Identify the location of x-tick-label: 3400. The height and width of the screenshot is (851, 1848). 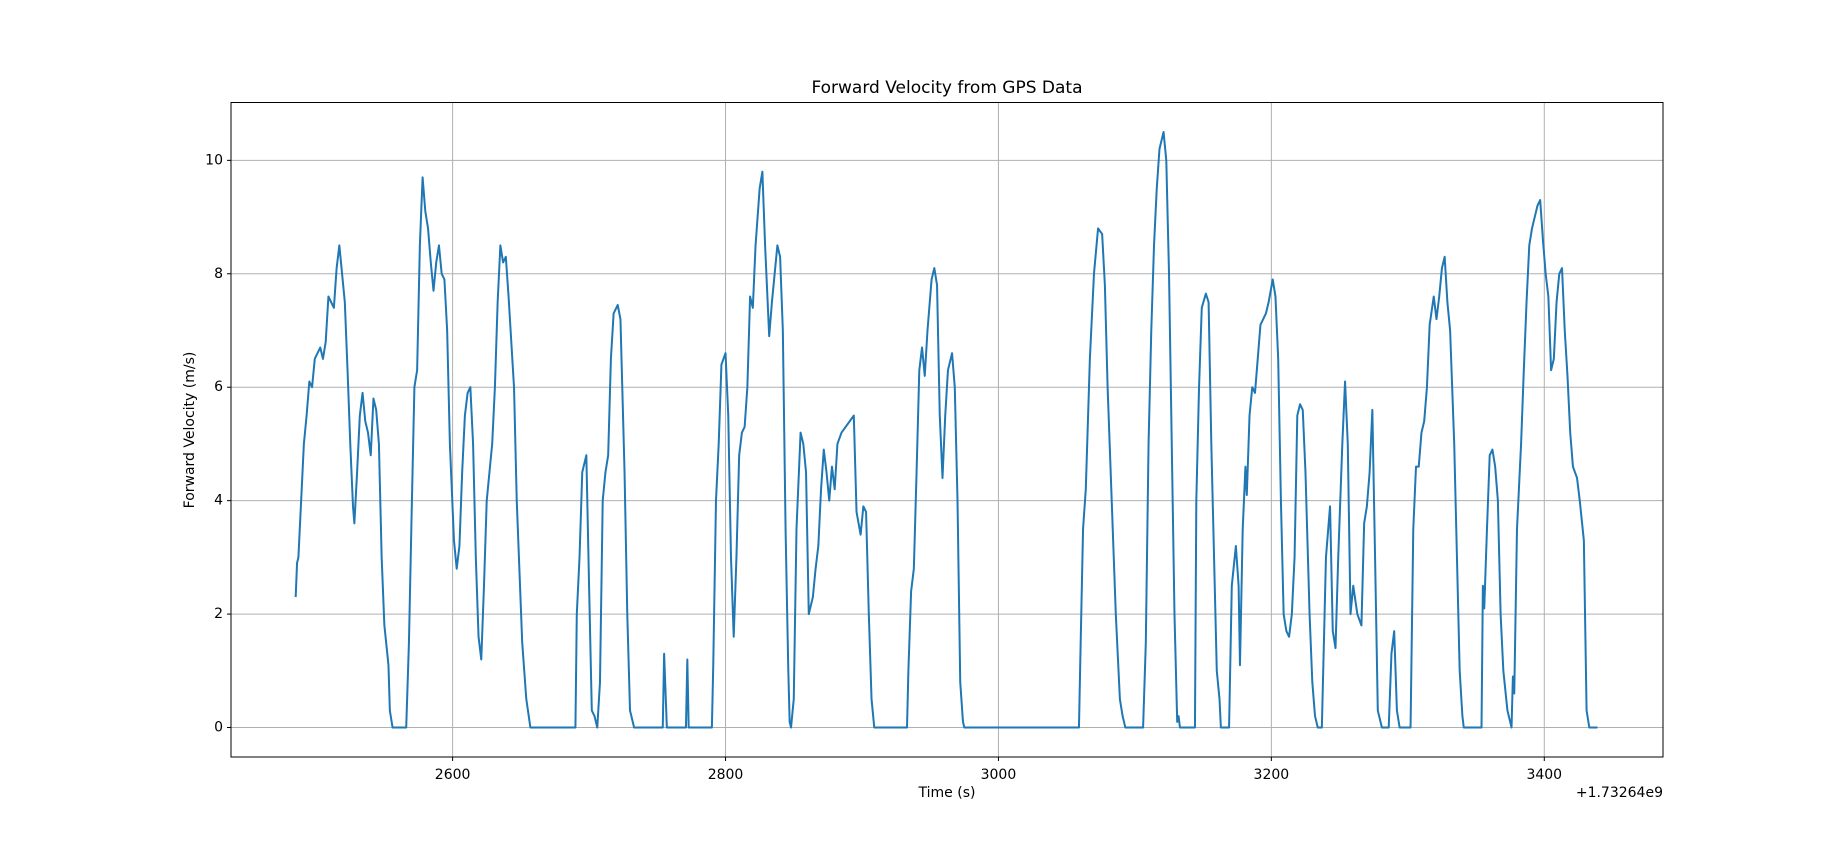
(1544, 775).